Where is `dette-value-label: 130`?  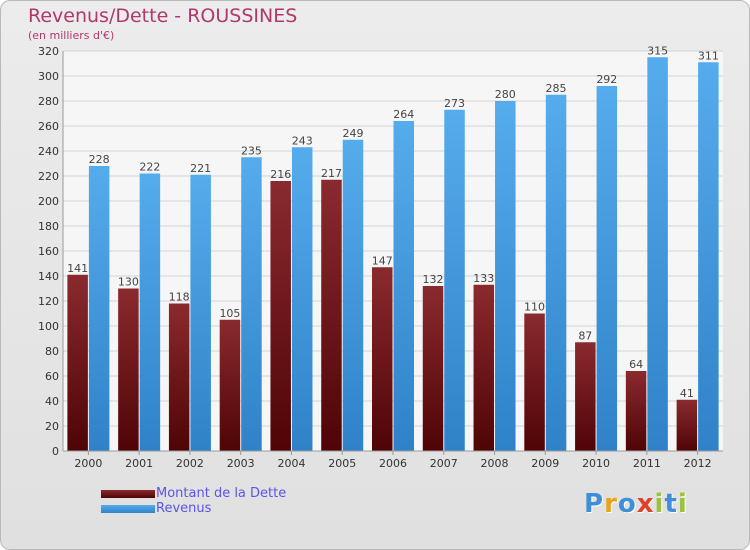
dette-value-label: 130 is located at coordinates (128, 282).